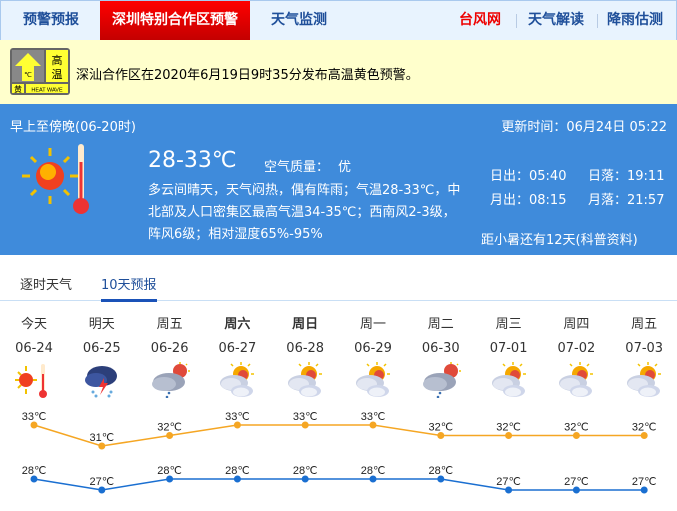 The width and height of the screenshot is (677, 511). I want to click on day-name: 周一, so click(372, 324).